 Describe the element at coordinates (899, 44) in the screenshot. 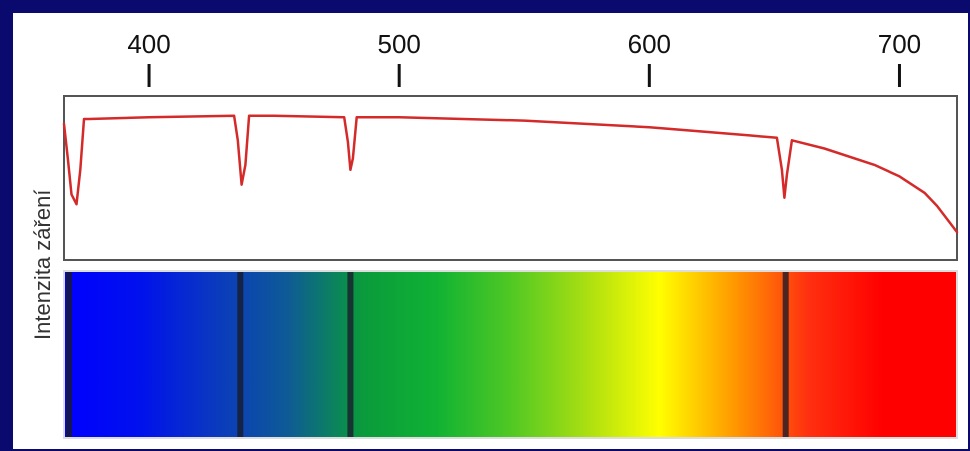

I see `x-tick-label: 700` at that location.